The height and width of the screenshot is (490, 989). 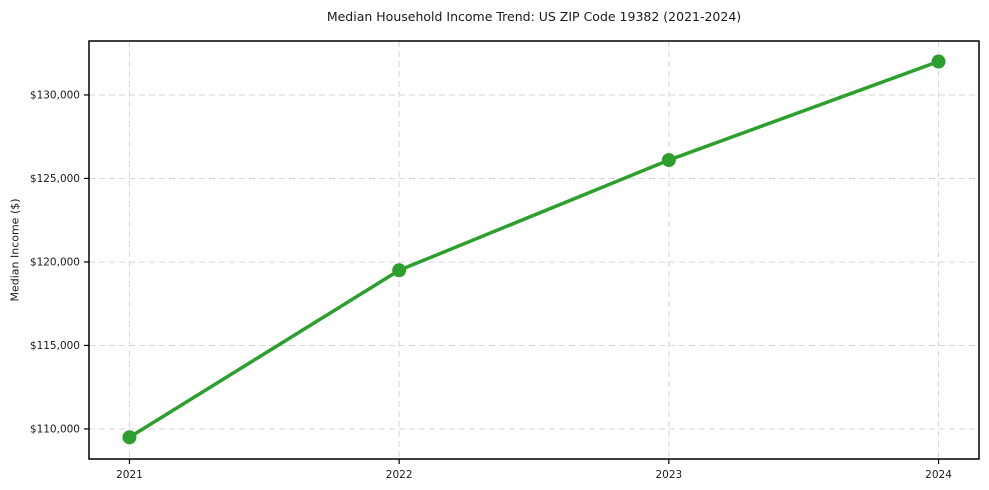 What do you see at coordinates (55, 262) in the screenshot?
I see `y-tick-label: $120,000` at bounding box center [55, 262].